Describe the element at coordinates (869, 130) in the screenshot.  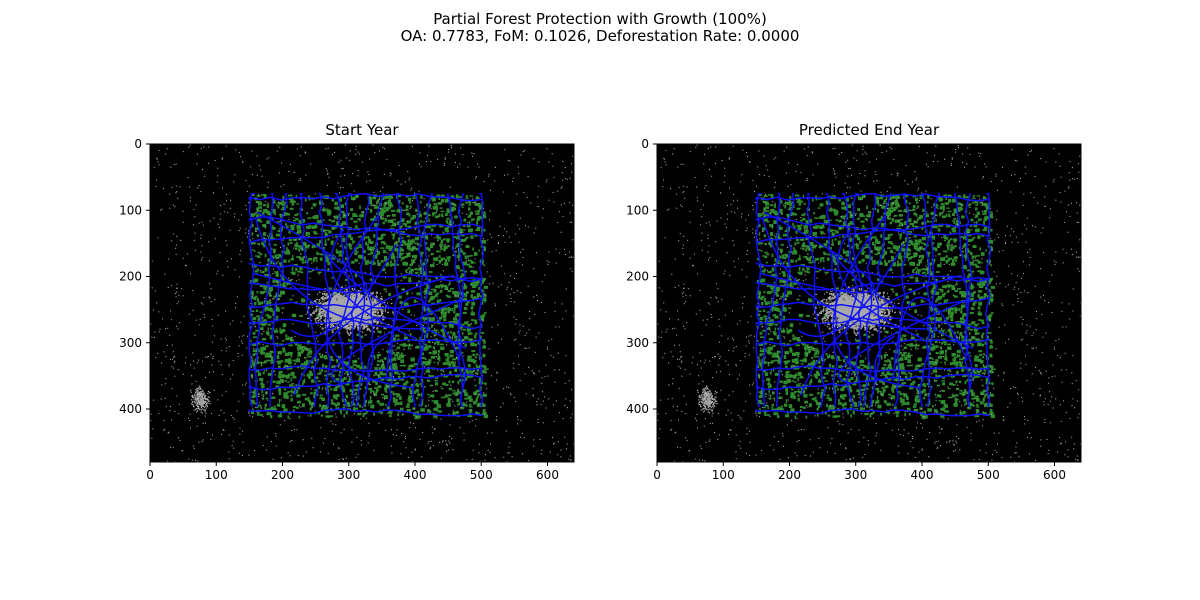
I see `panel-title-predicted-end-year: Predicted End Year` at that location.